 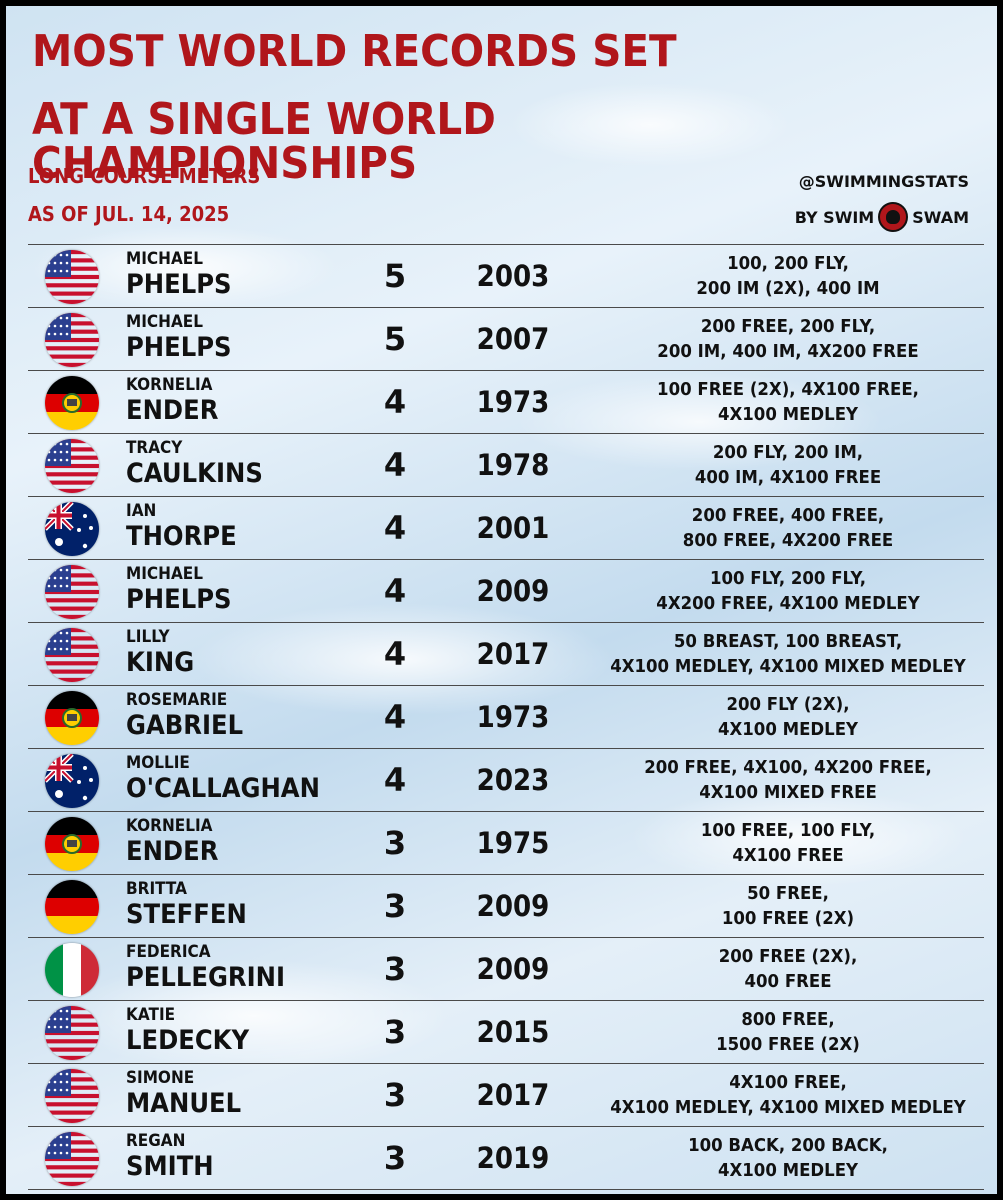 What do you see at coordinates (788, 666) in the screenshot?
I see `event-line: 4X100 MEDLEY, 4X100 MIXED MEDLEY` at bounding box center [788, 666].